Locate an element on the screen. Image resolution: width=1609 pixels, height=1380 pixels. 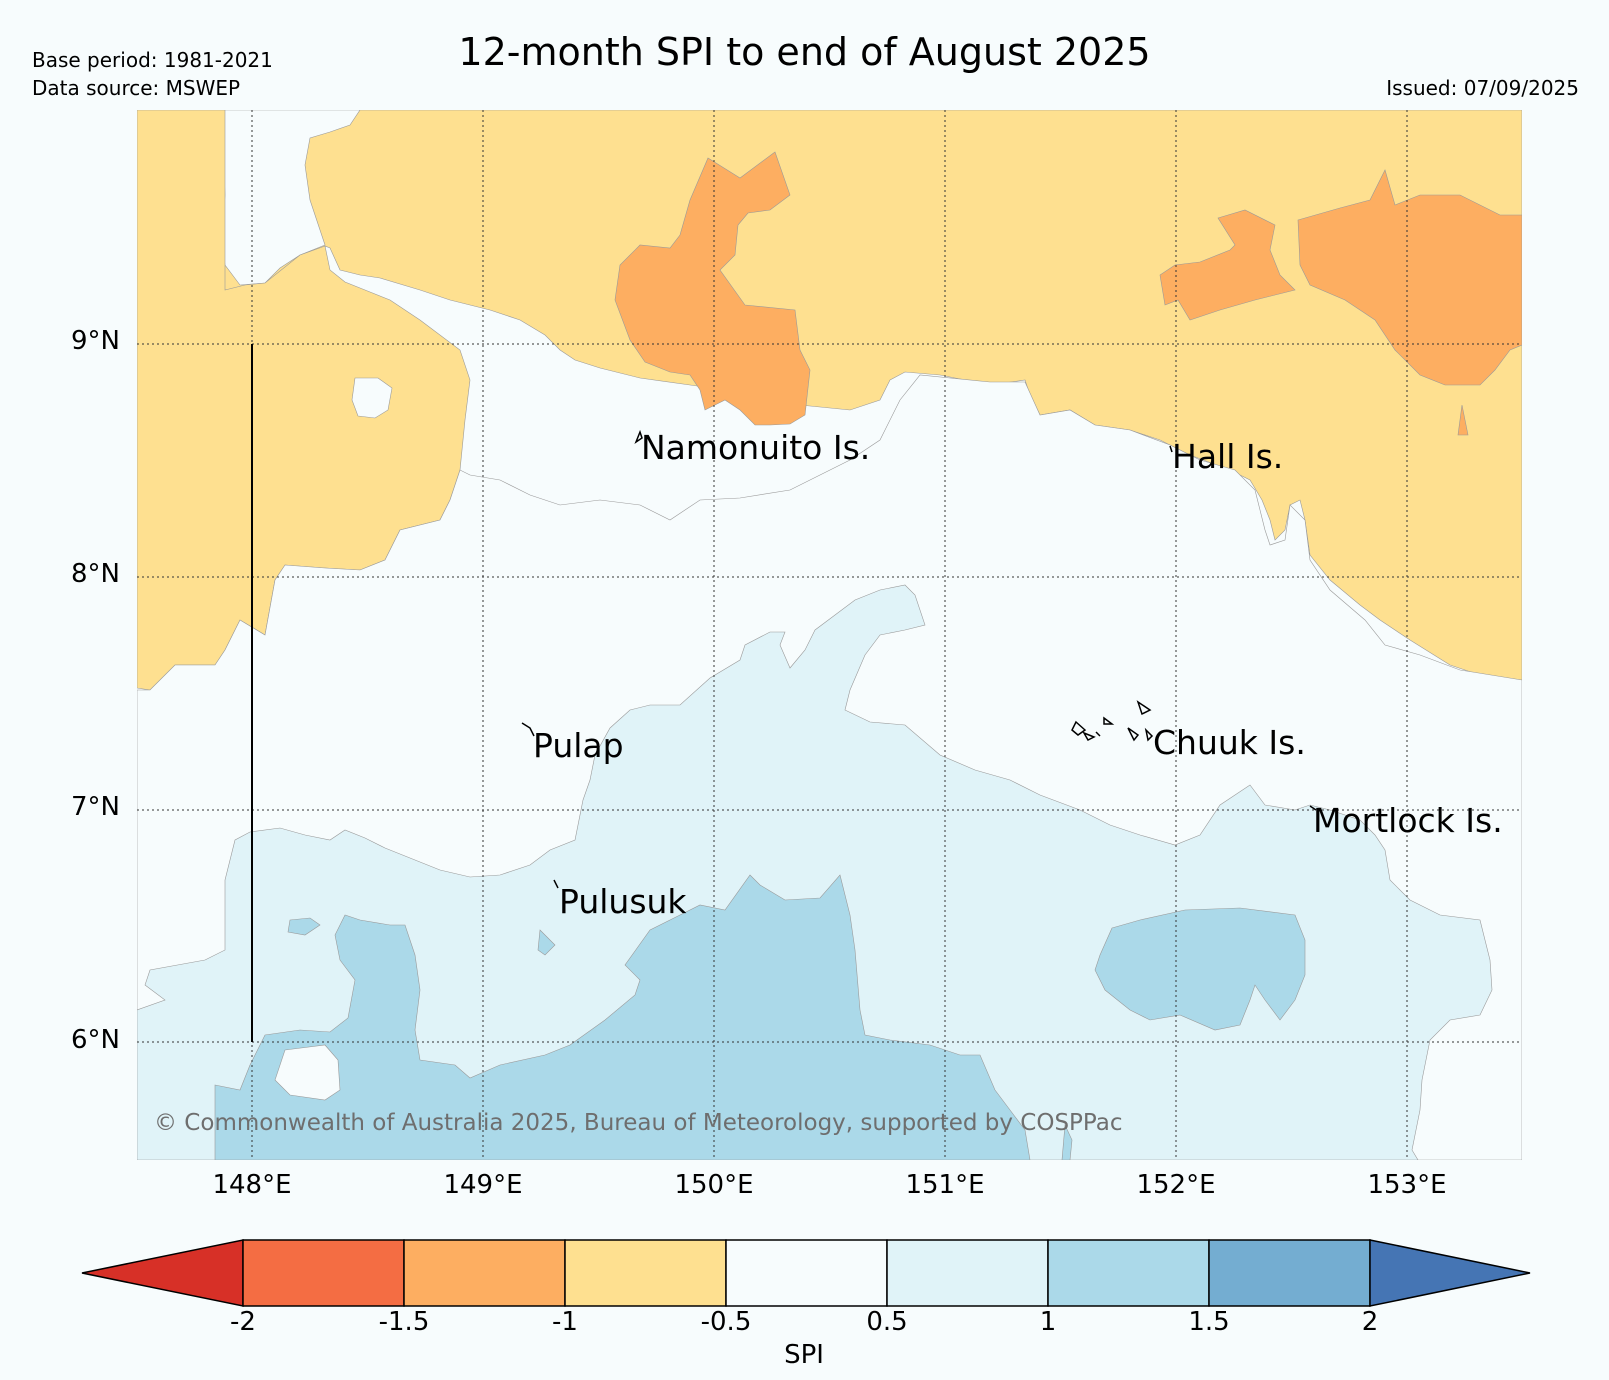
place-label-hall: Hall Is. is located at coordinates (1228, 456).